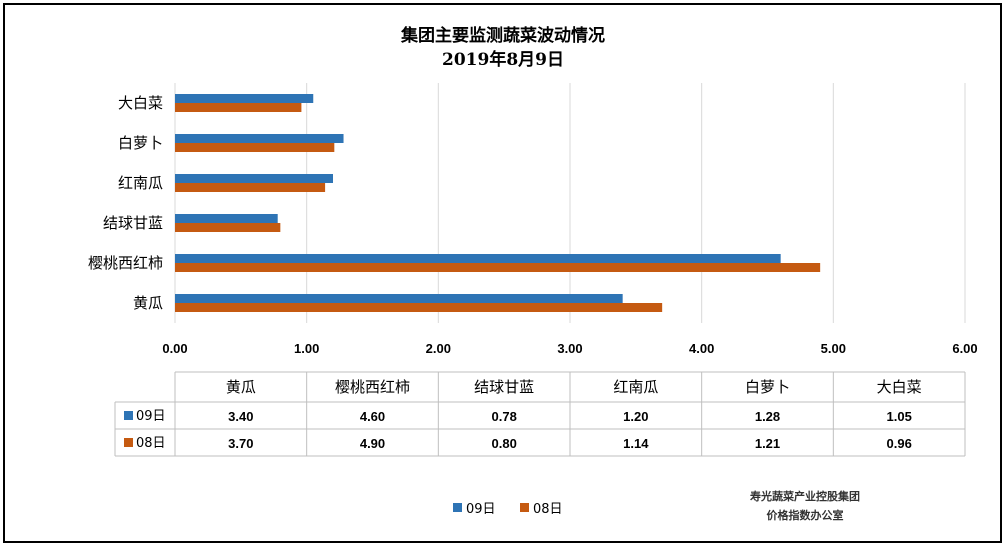 This screenshot has width=1008, height=549. Describe the element at coordinates (508, 509) in the screenshot. I see `legend: 09日 08日` at that location.